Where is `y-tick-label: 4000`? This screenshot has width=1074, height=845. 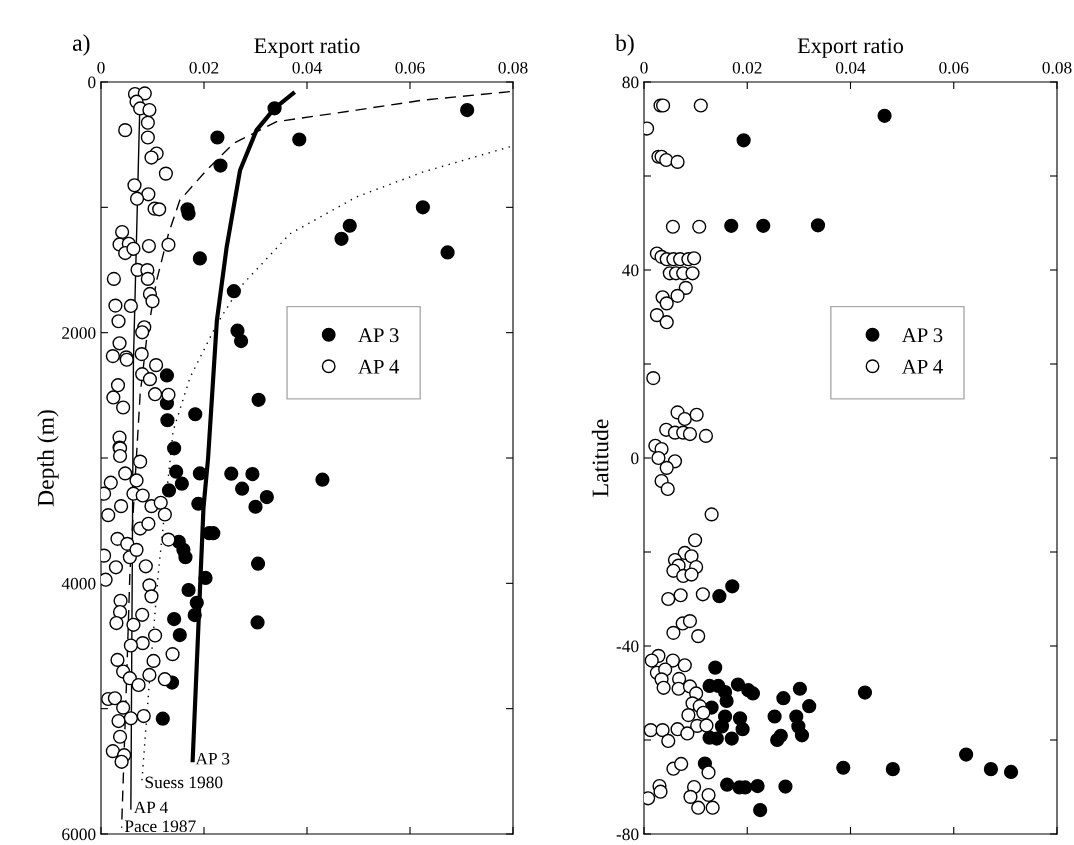 y-tick-label: 4000 is located at coordinates (78, 583).